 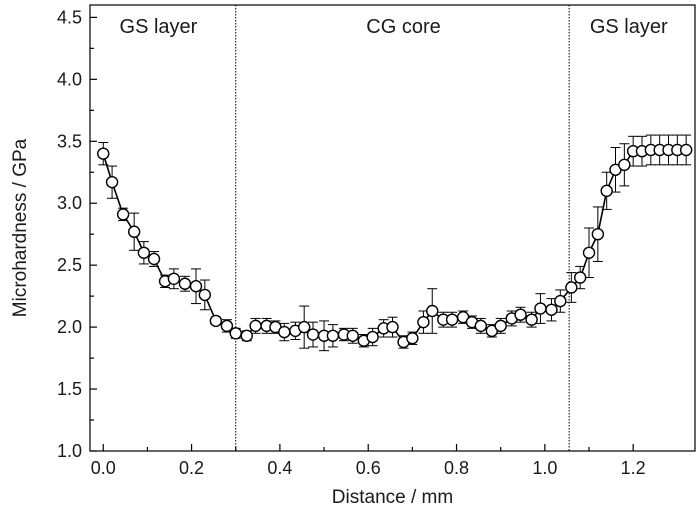 I want to click on region-label-1: CG core, so click(x=403, y=27).